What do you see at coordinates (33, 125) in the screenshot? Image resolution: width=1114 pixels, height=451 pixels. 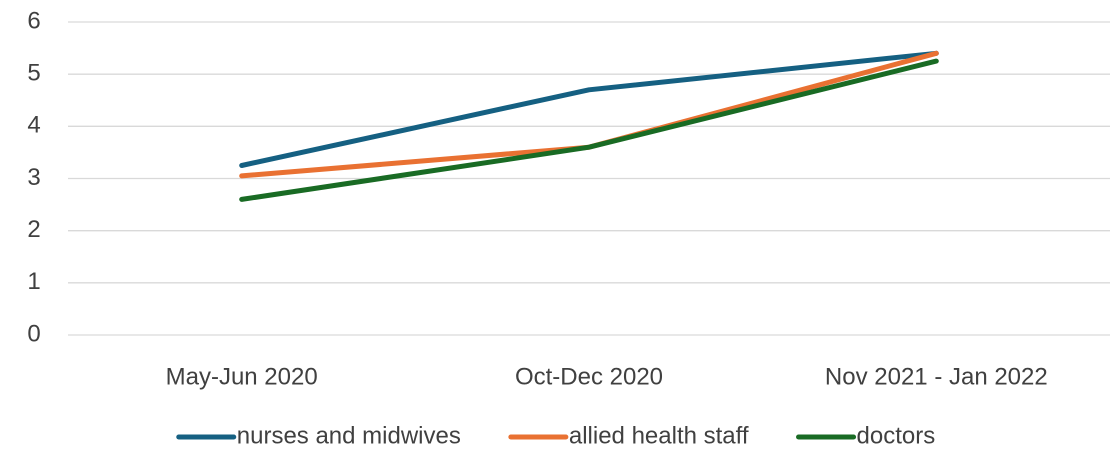 I see `y-tick-label: 4` at bounding box center [33, 125].